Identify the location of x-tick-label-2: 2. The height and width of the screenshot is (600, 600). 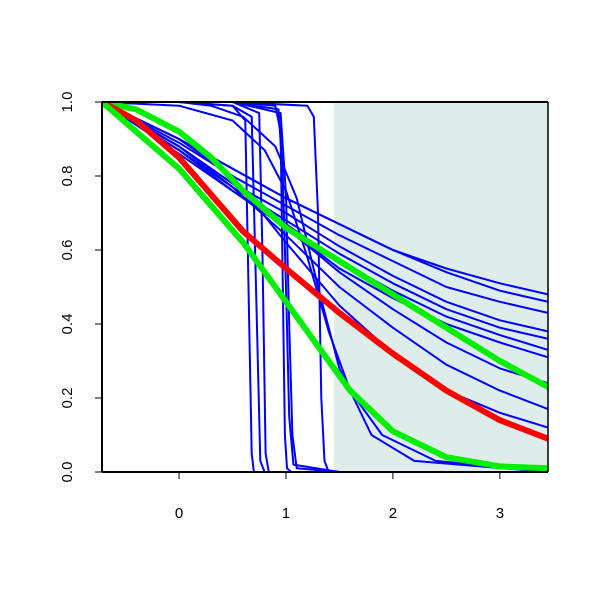
(393, 513).